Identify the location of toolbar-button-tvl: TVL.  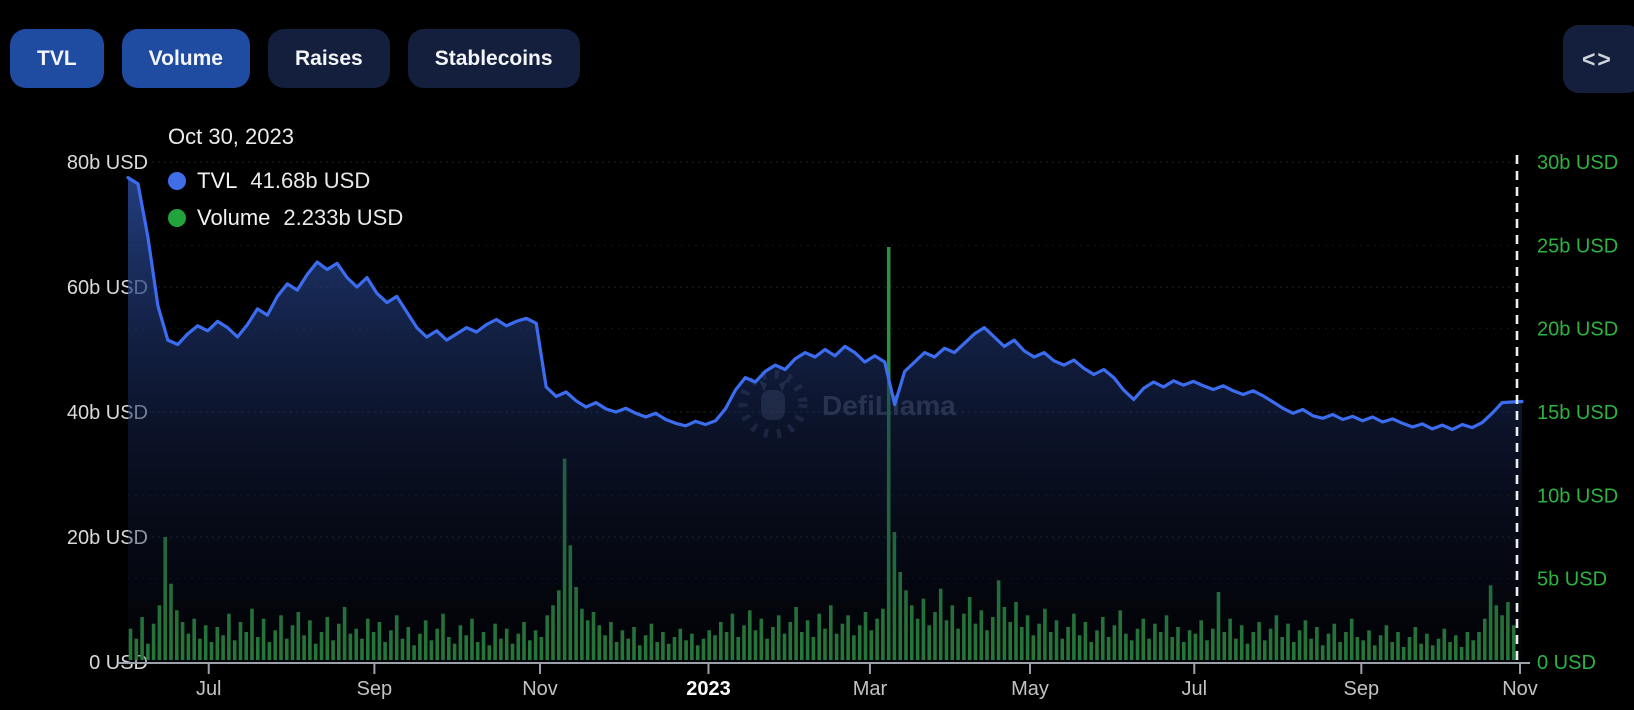
(57, 58).